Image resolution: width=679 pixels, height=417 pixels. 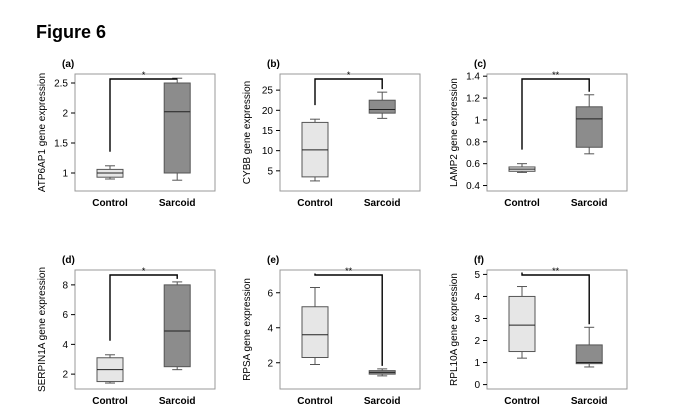 What do you see at coordinates (454, 132) in the screenshot?
I see `y-axis-label: LAMP2 gene expression` at bounding box center [454, 132].